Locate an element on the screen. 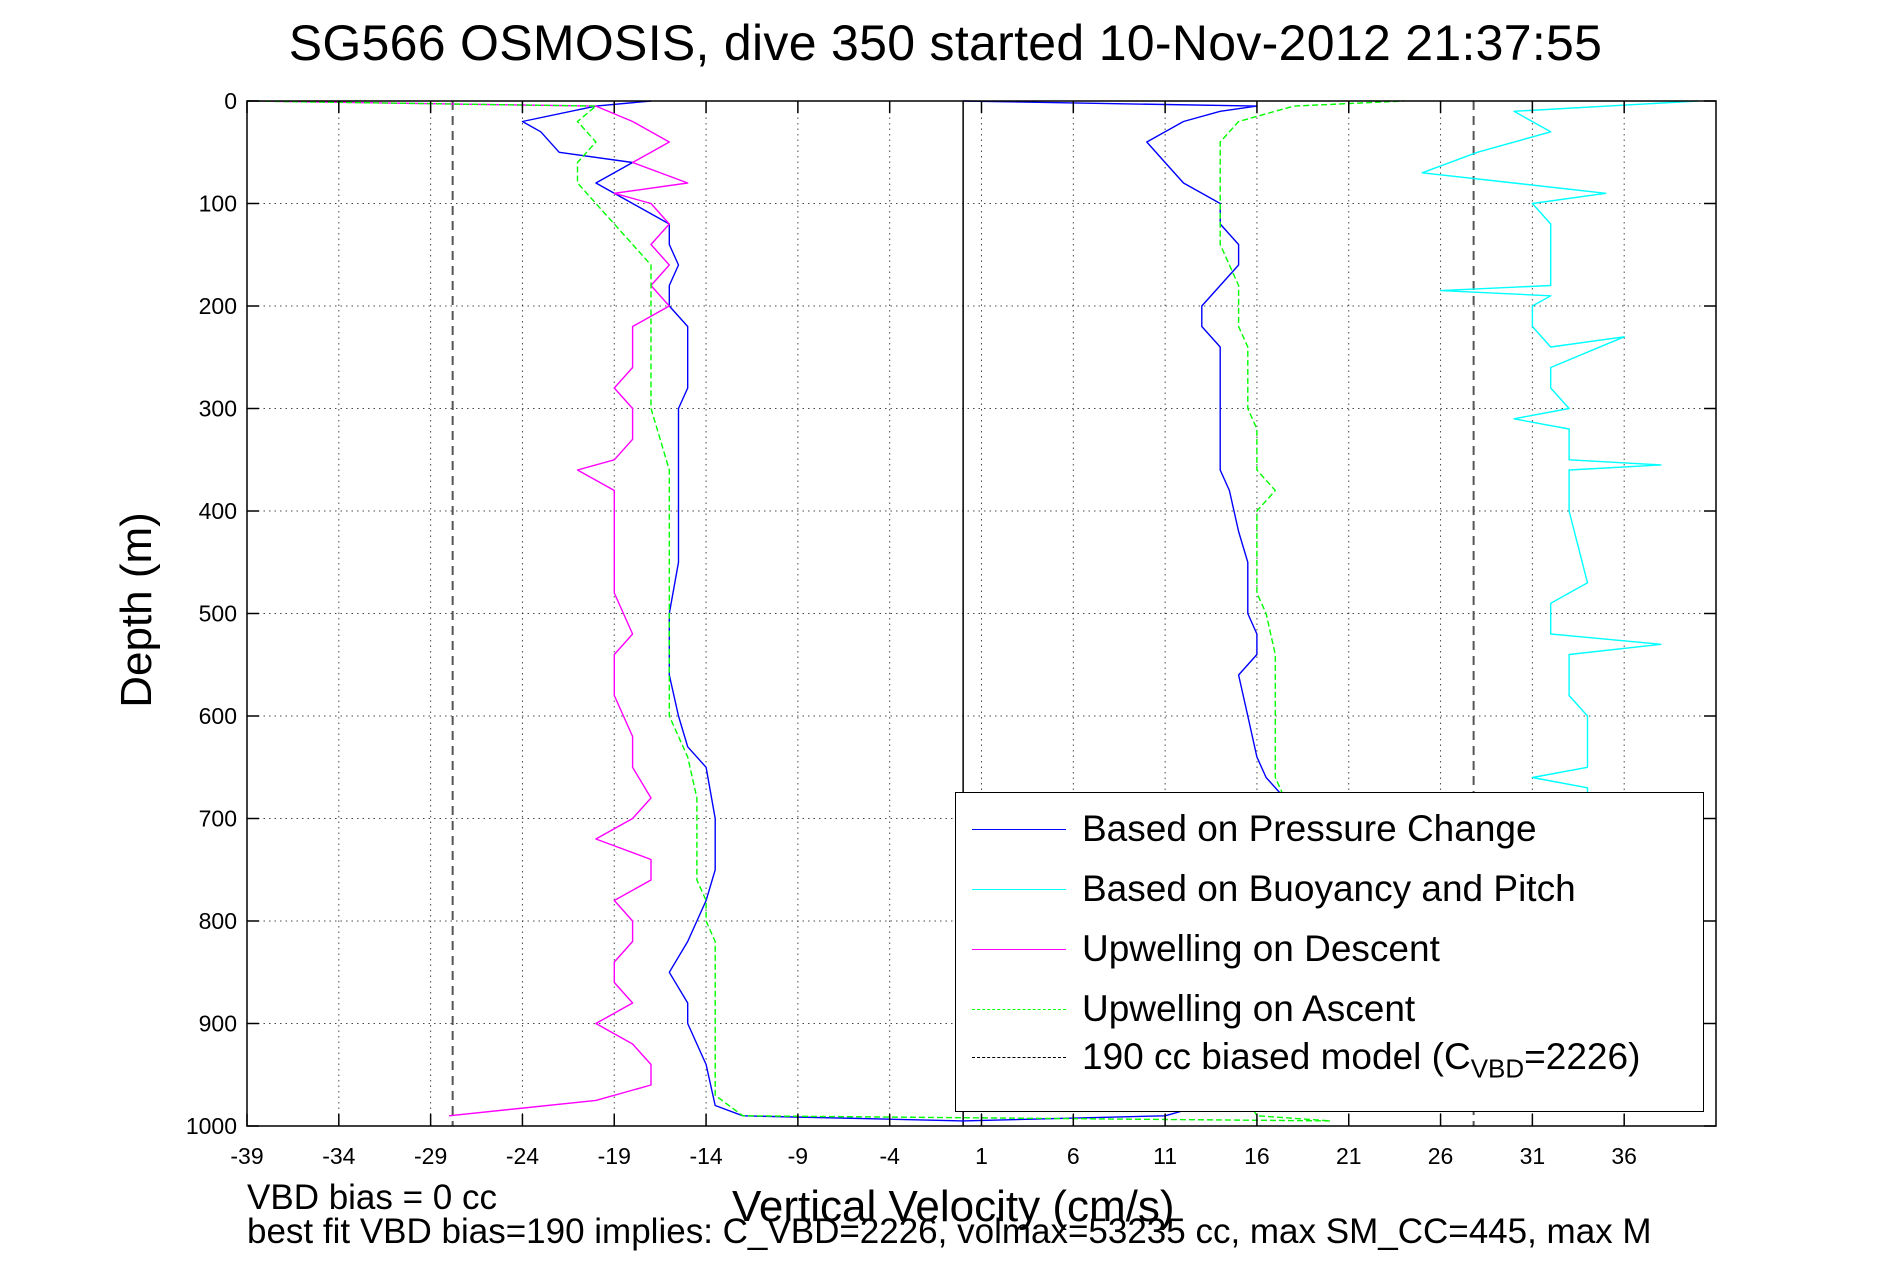  x-tick-label: 21 is located at coordinates (1349, 1156).